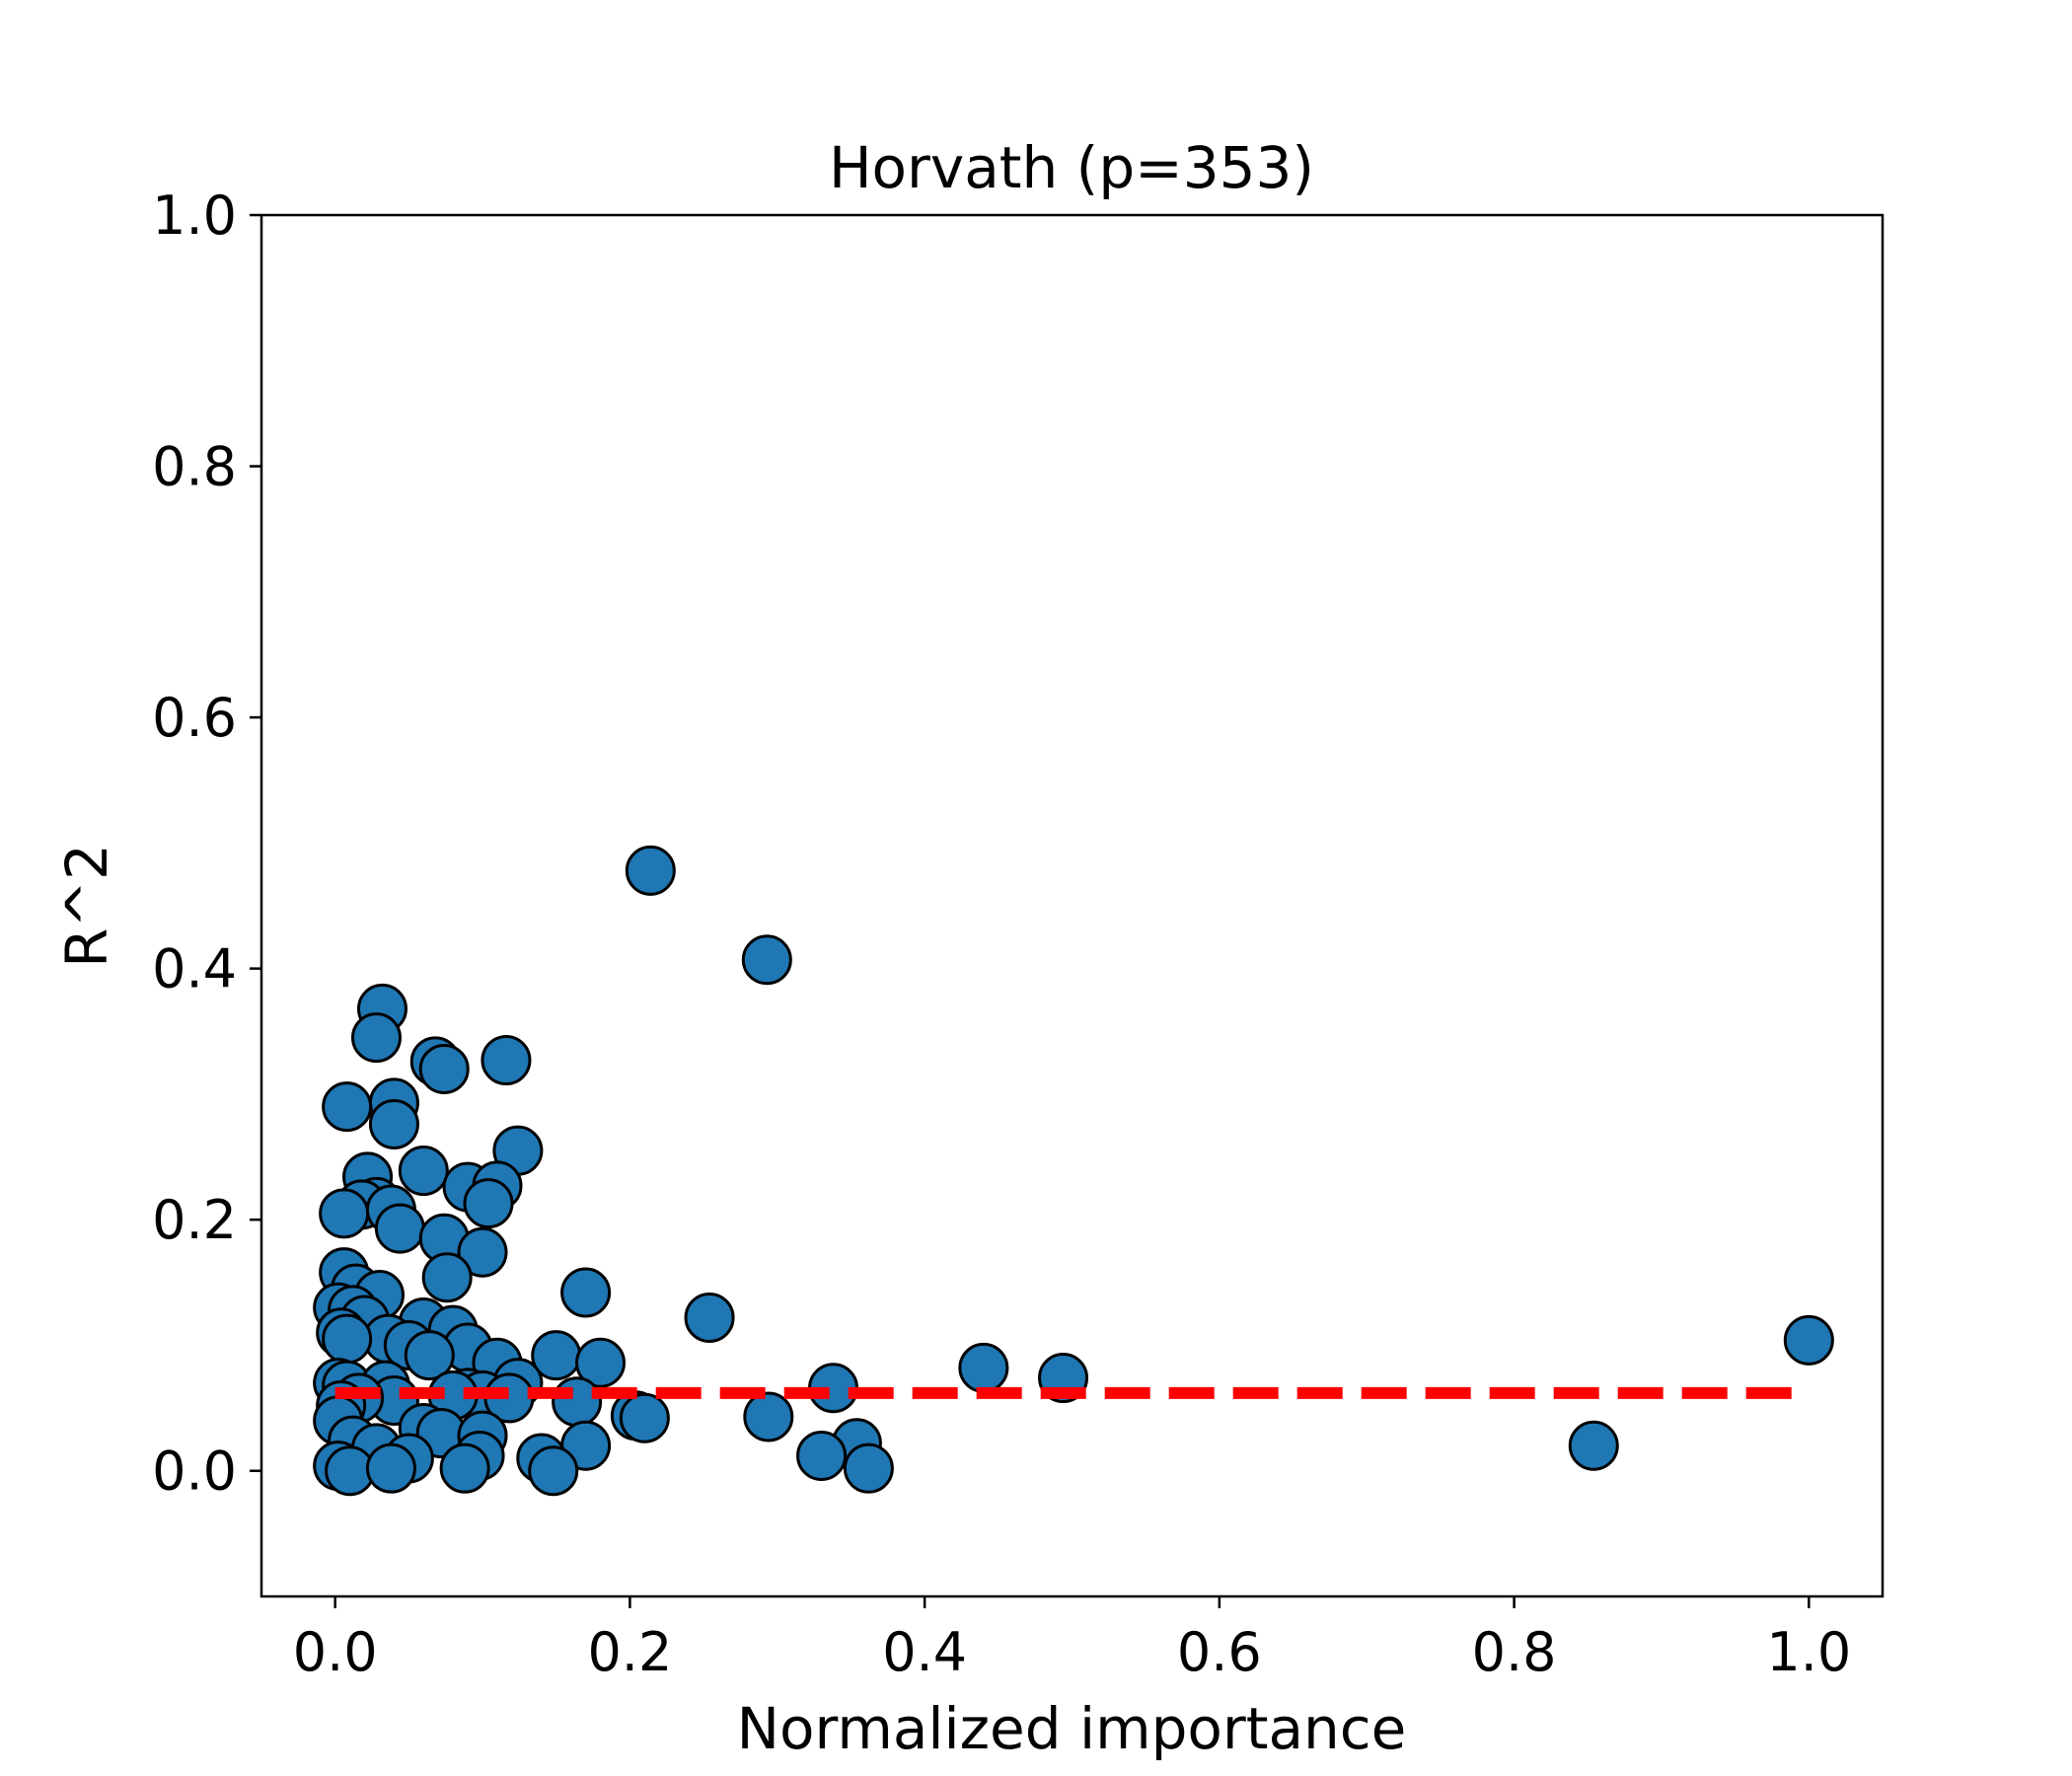 The width and height of the screenshot is (2072, 1776). What do you see at coordinates (1219, 1652) in the screenshot?
I see `x-tick-label: 0.6` at bounding box center [1219, 1652].